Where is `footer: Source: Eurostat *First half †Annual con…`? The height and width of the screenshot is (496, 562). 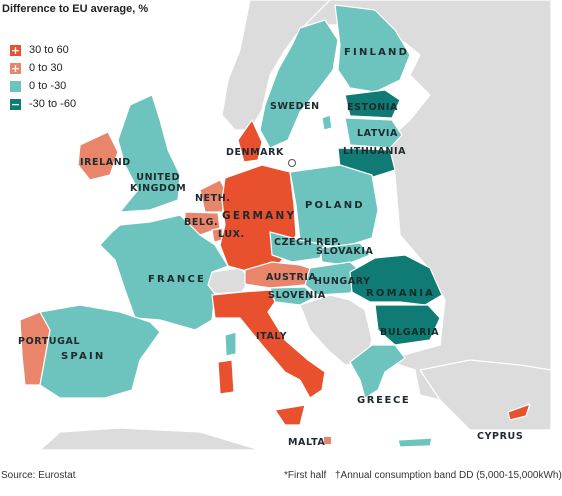
footer: Source: Eurostat *First half †Annual con… is located at coordinates (281, 476).